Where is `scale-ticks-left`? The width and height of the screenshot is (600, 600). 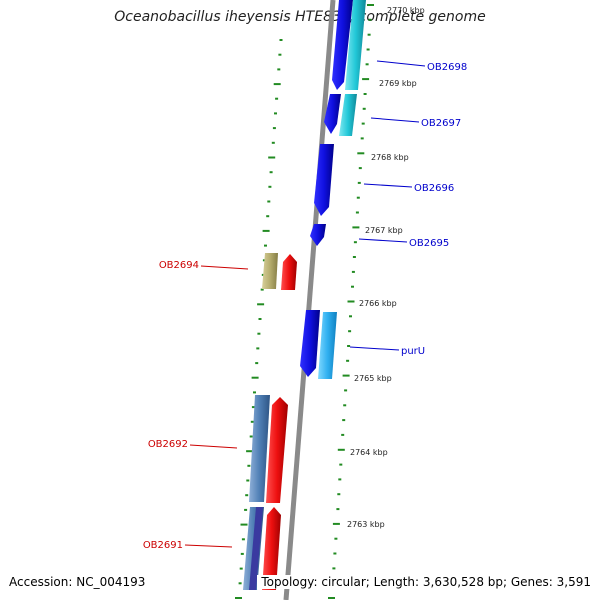 scale-ticks-left is located at coordinates (259, 319).